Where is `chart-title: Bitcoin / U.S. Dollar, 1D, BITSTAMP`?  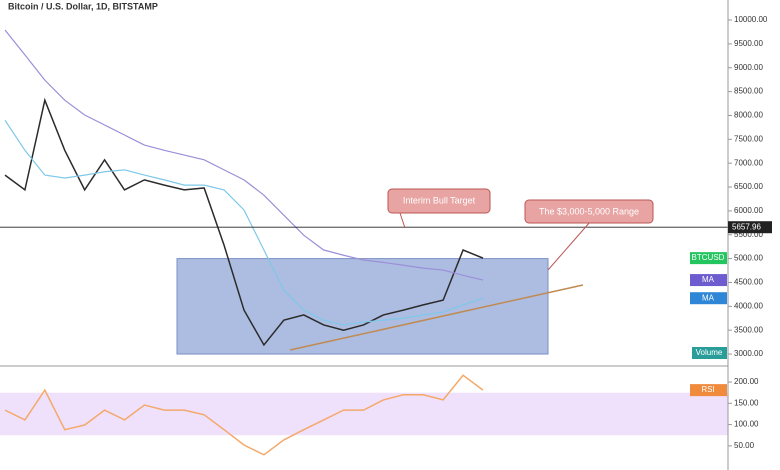
chart-title: Bitcoin / U.S. Dollar, 1D, BITSTAMP is located at coordinates (83, 6).